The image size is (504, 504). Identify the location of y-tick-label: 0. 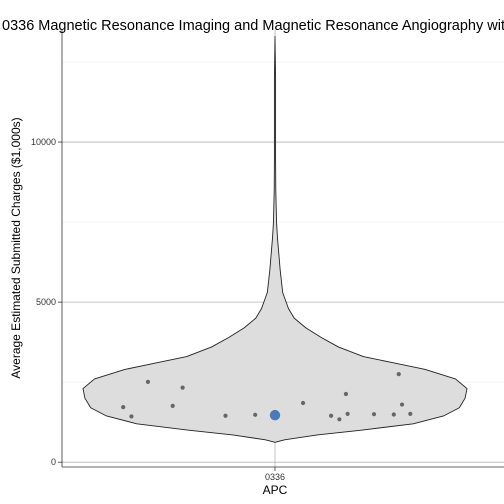
(53, 462).